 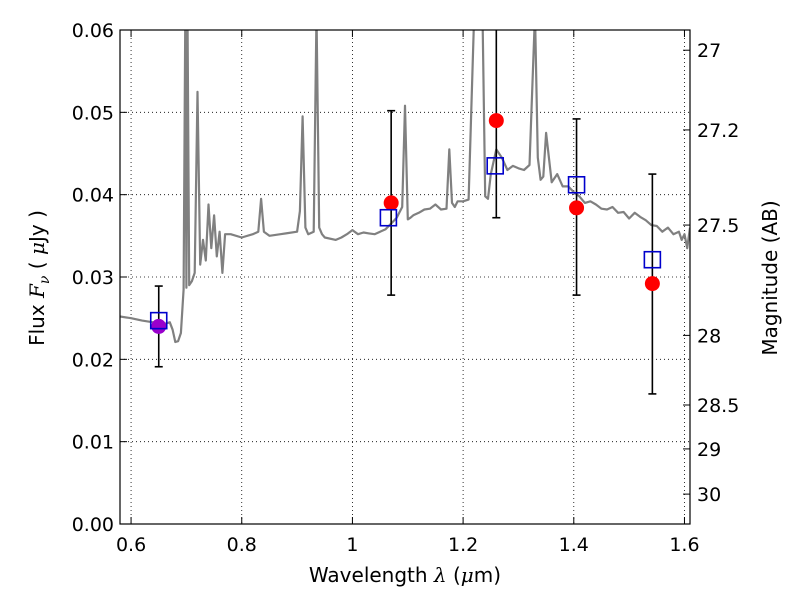 What do you see at coordinates (709, 450) in the screenshot?
I see `y-right-tick-label: 29` at bounding box center [709, 450].